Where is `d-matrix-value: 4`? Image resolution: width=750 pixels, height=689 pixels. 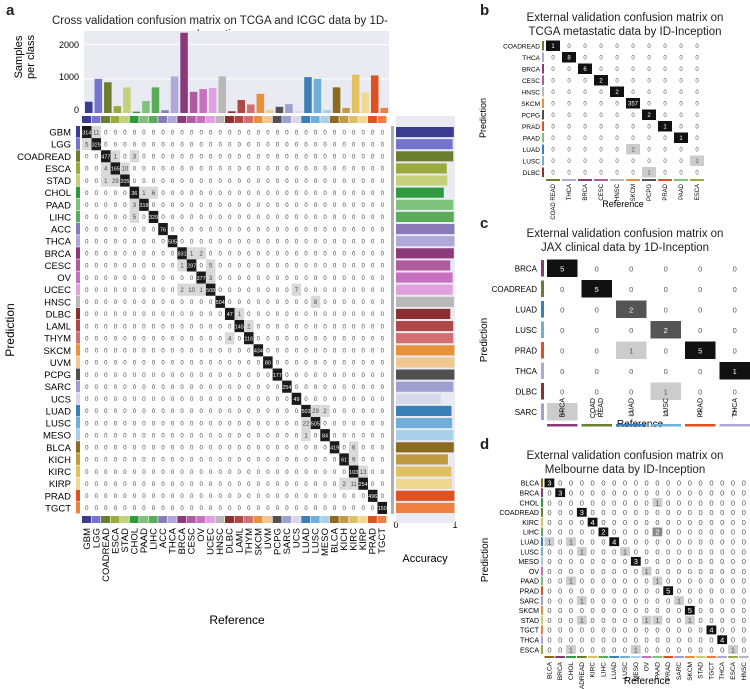
d-matrix-value: 4 is located at coordinates (722, 640).